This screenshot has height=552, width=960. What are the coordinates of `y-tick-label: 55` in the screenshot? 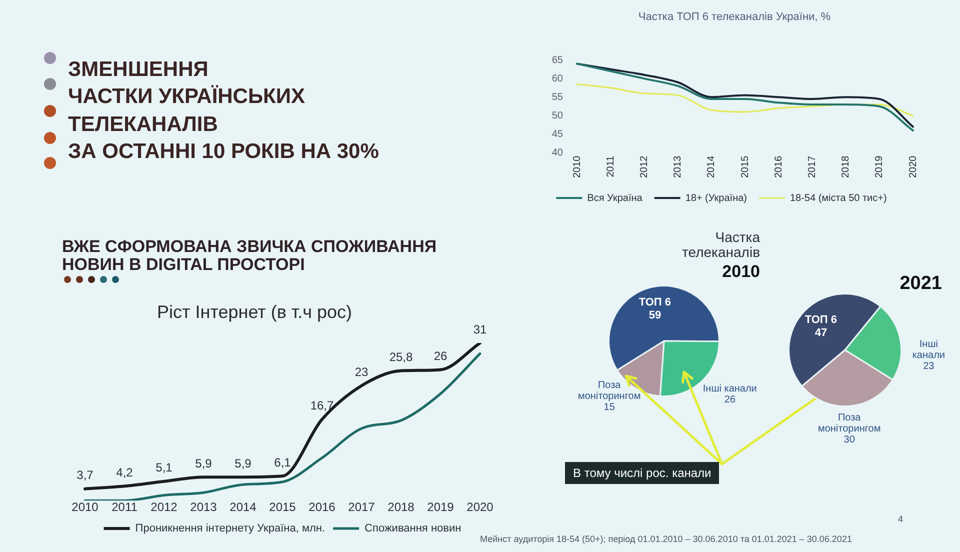 It's located at (558, 97).